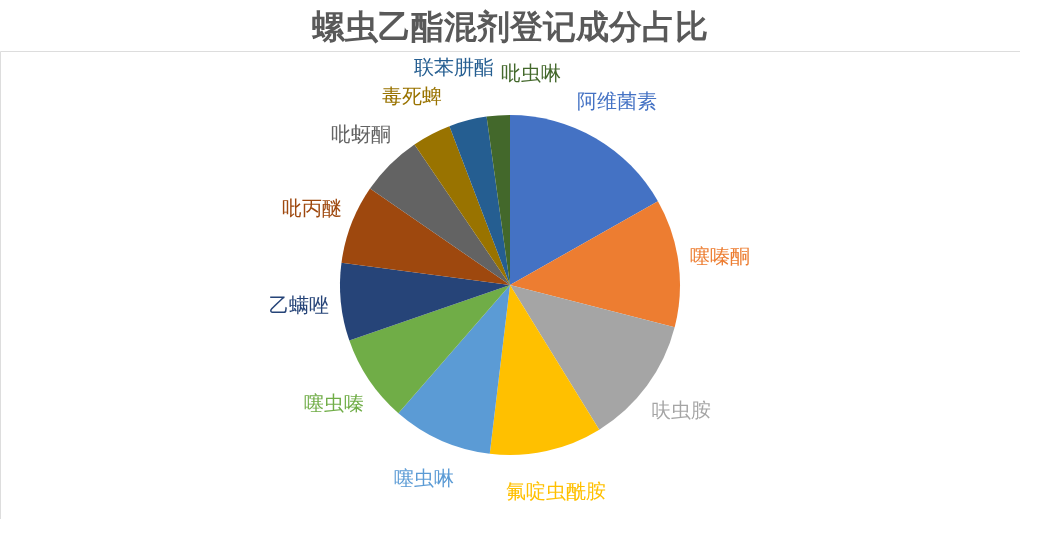  Describe the element at coordinates (423, 477) in the screenshot. I see `slice-label: 噻虫啉` at that location.